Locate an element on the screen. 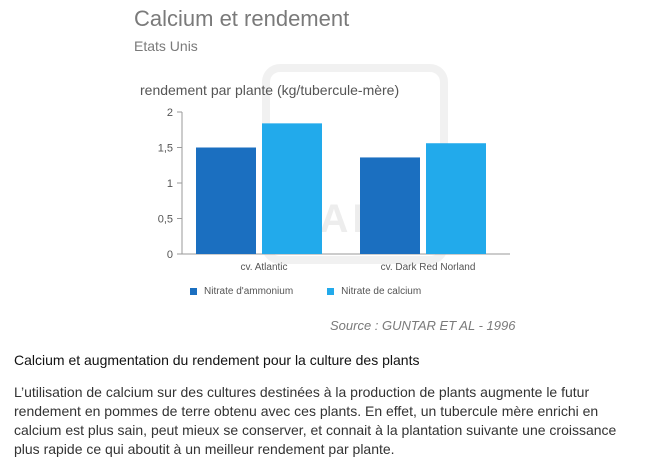 The width and height of the screenshot is (647, 472). x-tick-label: cv. Atlantic is located at coordinates (263, 267).